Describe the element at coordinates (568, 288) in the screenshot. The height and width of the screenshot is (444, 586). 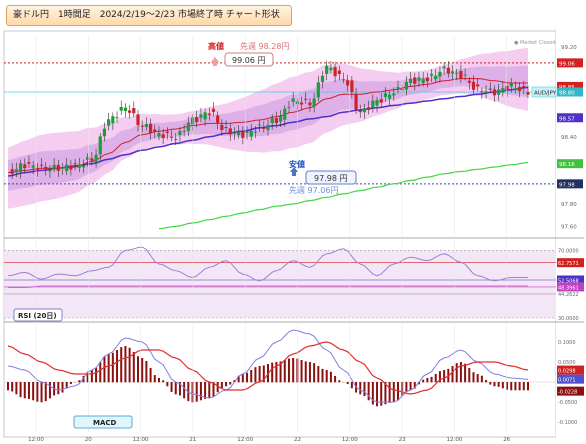
I see `rsi-tick-label: 48.3961` at that location.